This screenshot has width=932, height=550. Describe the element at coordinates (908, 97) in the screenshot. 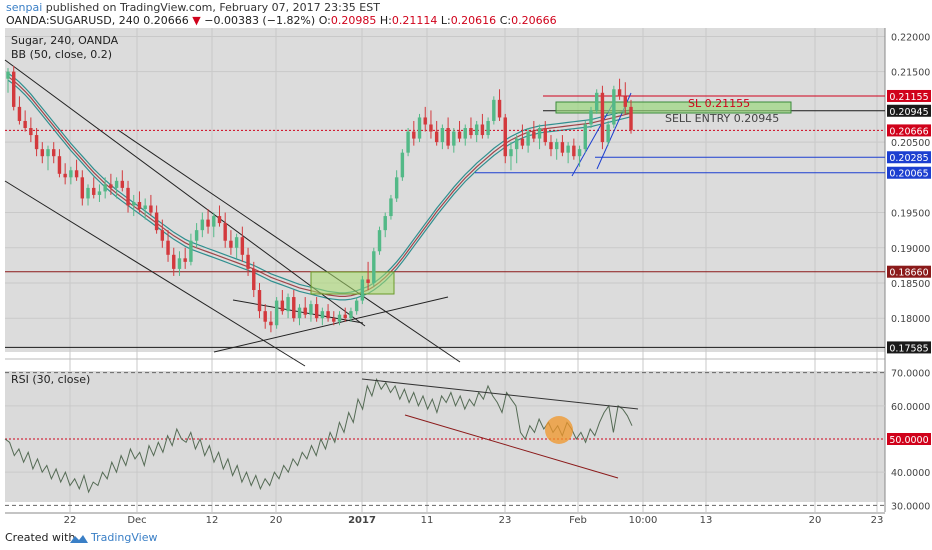

I see `price-label-text: 0.21155` at that location.